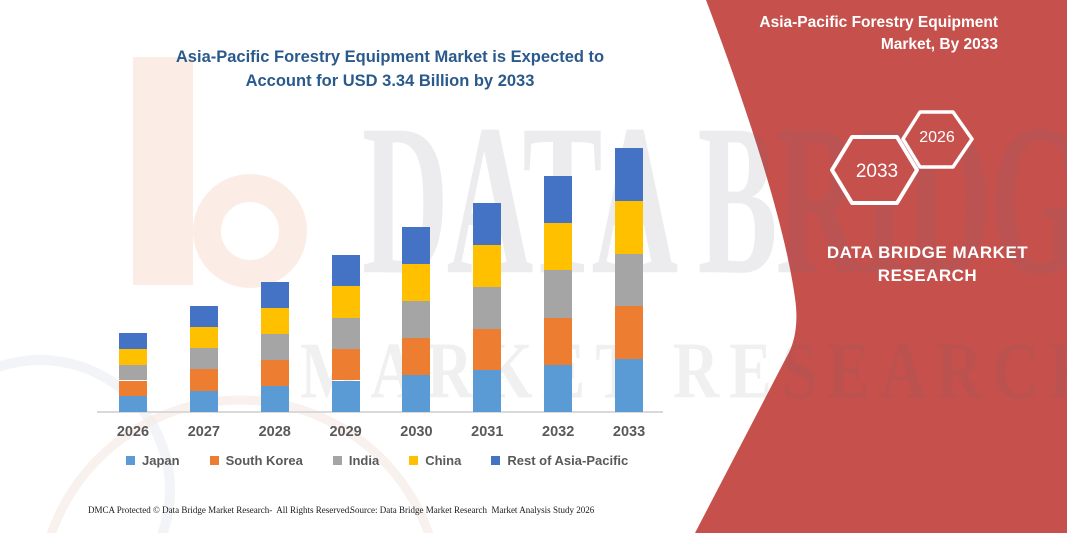 This screenshot has width=1067, height=533. What do you see at coordinates (274, 321) in the screenshot?
I see `bar-segment-2028-china` at bounding box center [274, 321].